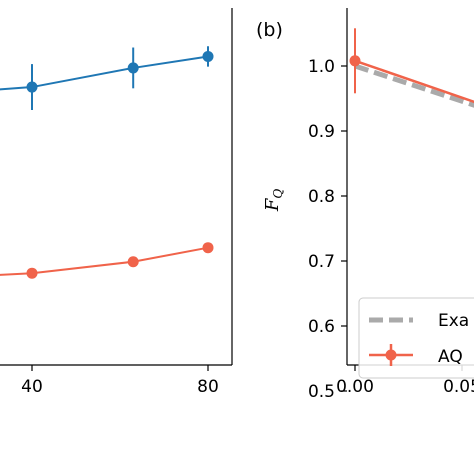  I want to click on panel-b-series, so click(411, 68).